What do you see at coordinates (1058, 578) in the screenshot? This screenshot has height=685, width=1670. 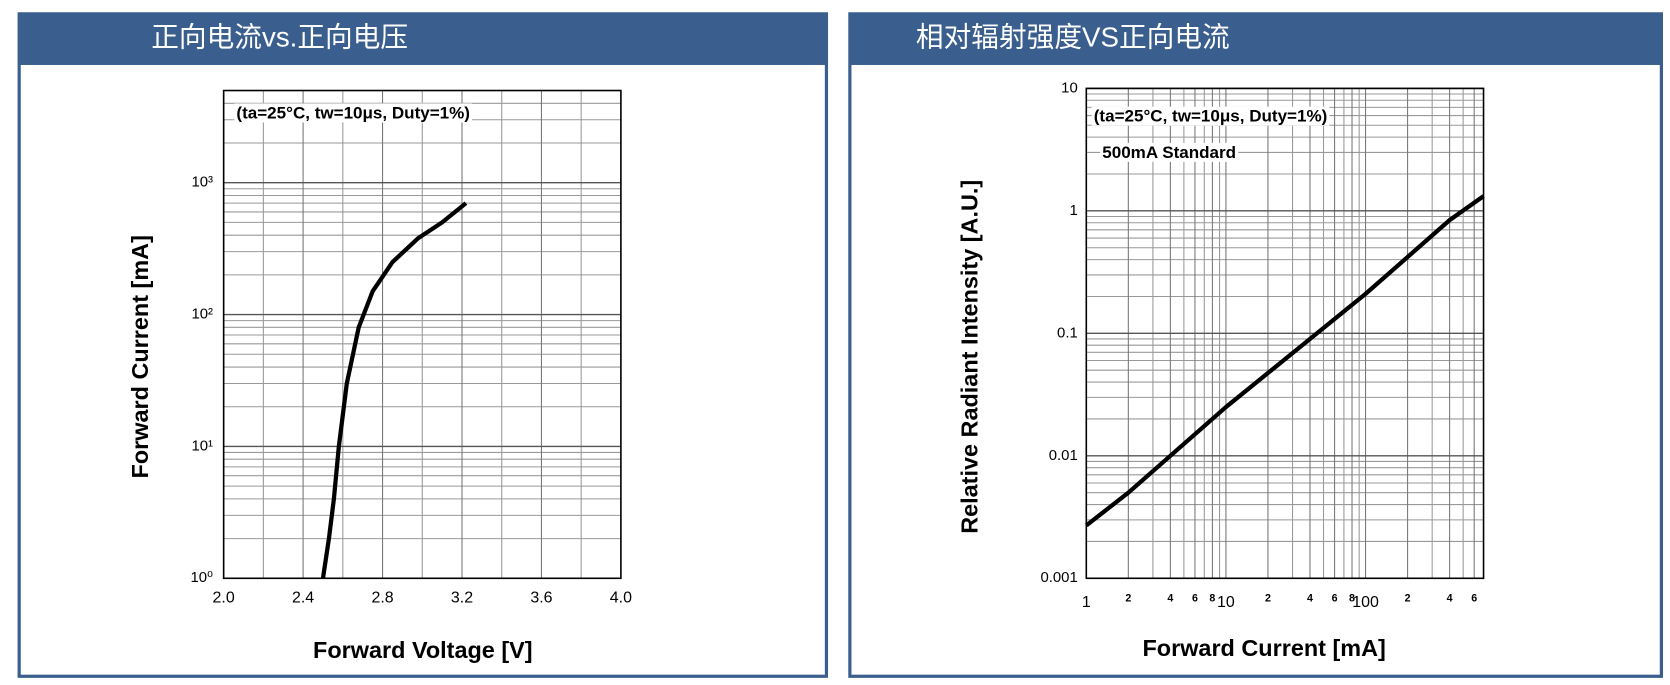 I see `y-tick-label: 0.001` at bounding box center [1058, 578].